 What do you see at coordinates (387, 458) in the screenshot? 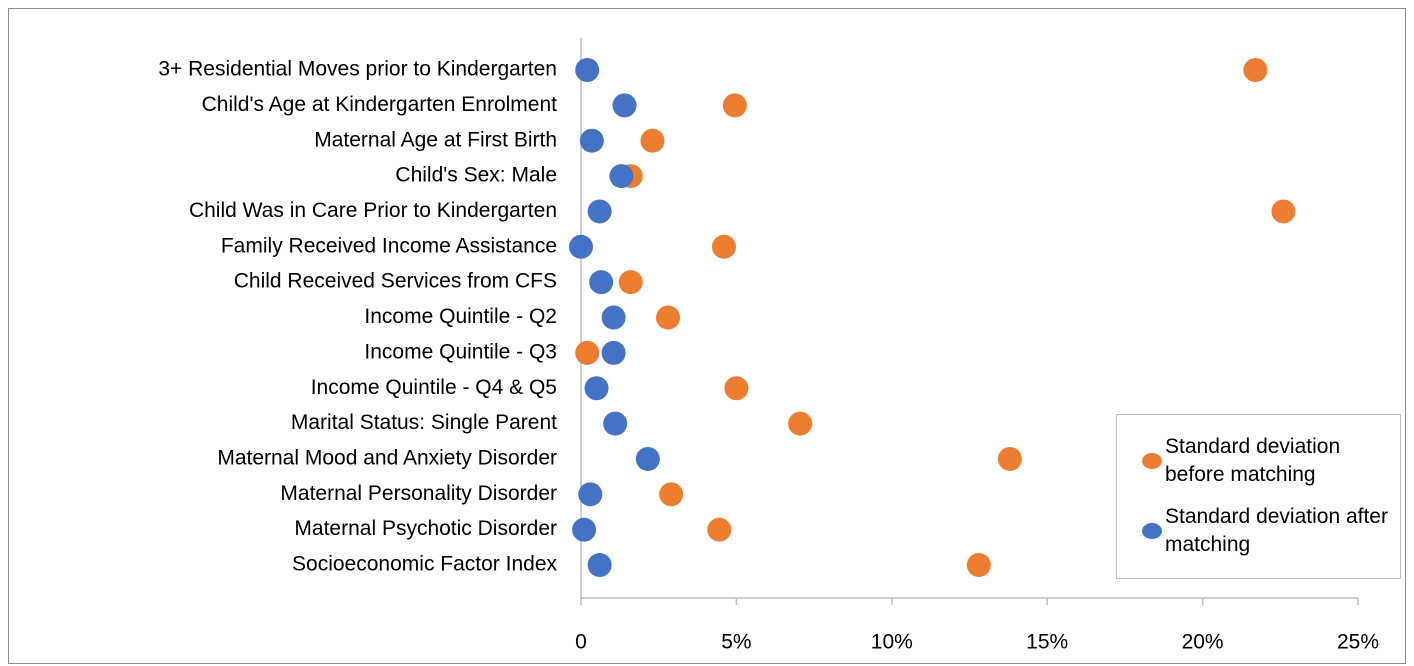
I see `category-label: Maternal Mood and Anxiety Disorder` at bounding box center [387, 458].